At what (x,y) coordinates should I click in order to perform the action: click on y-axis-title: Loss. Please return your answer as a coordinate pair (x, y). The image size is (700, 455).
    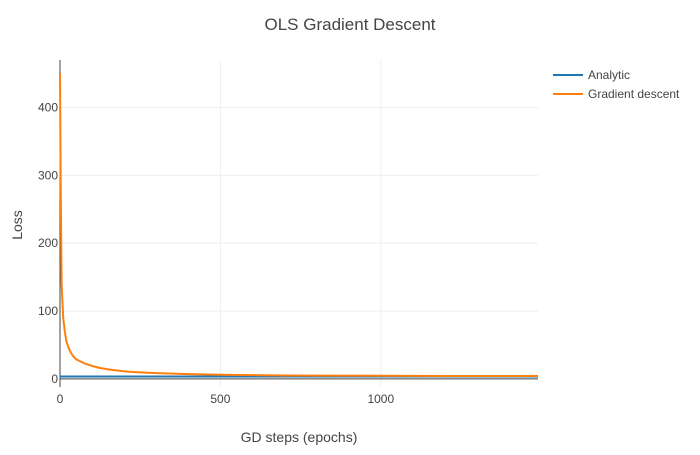
    Looking at the image, I should click on (17, 225).